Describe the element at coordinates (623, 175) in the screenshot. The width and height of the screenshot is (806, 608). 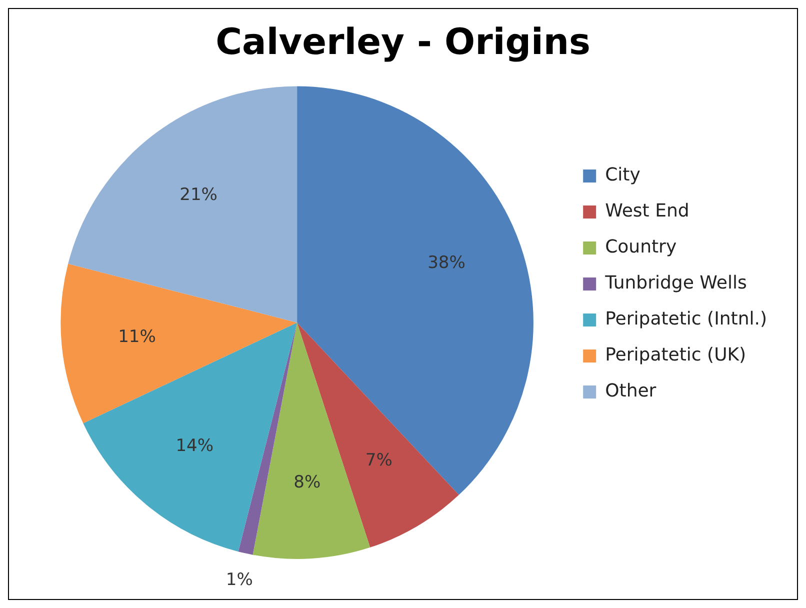
I see `legend-label: City` at that location.